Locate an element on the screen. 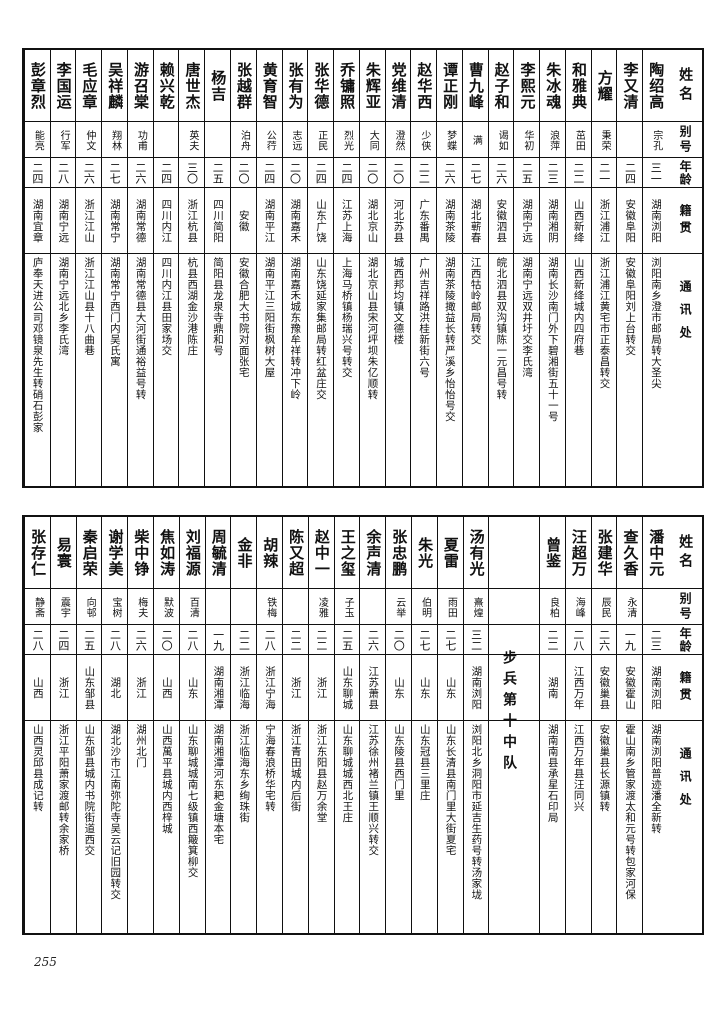 This screenshot has width=726, height=1024. cell-origin: 浙江杭县 is located at coordinates (192, 221).